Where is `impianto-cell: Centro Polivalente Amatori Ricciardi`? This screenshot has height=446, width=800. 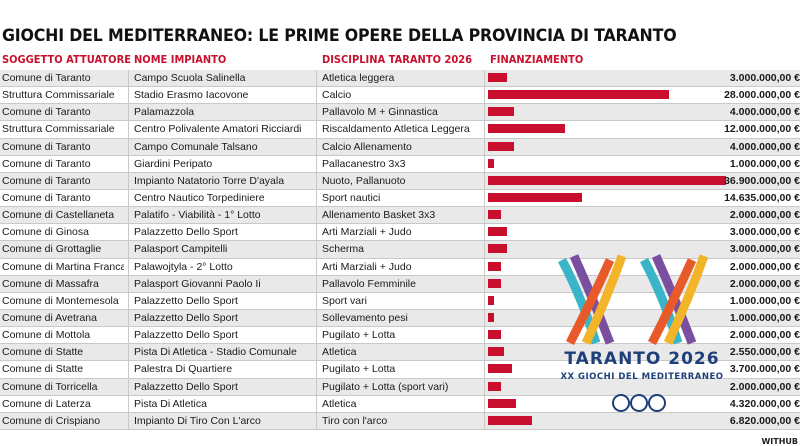 impianto-cell: Centro Polivalente Amatori Ricciardi is located at coordinates (218, 129).